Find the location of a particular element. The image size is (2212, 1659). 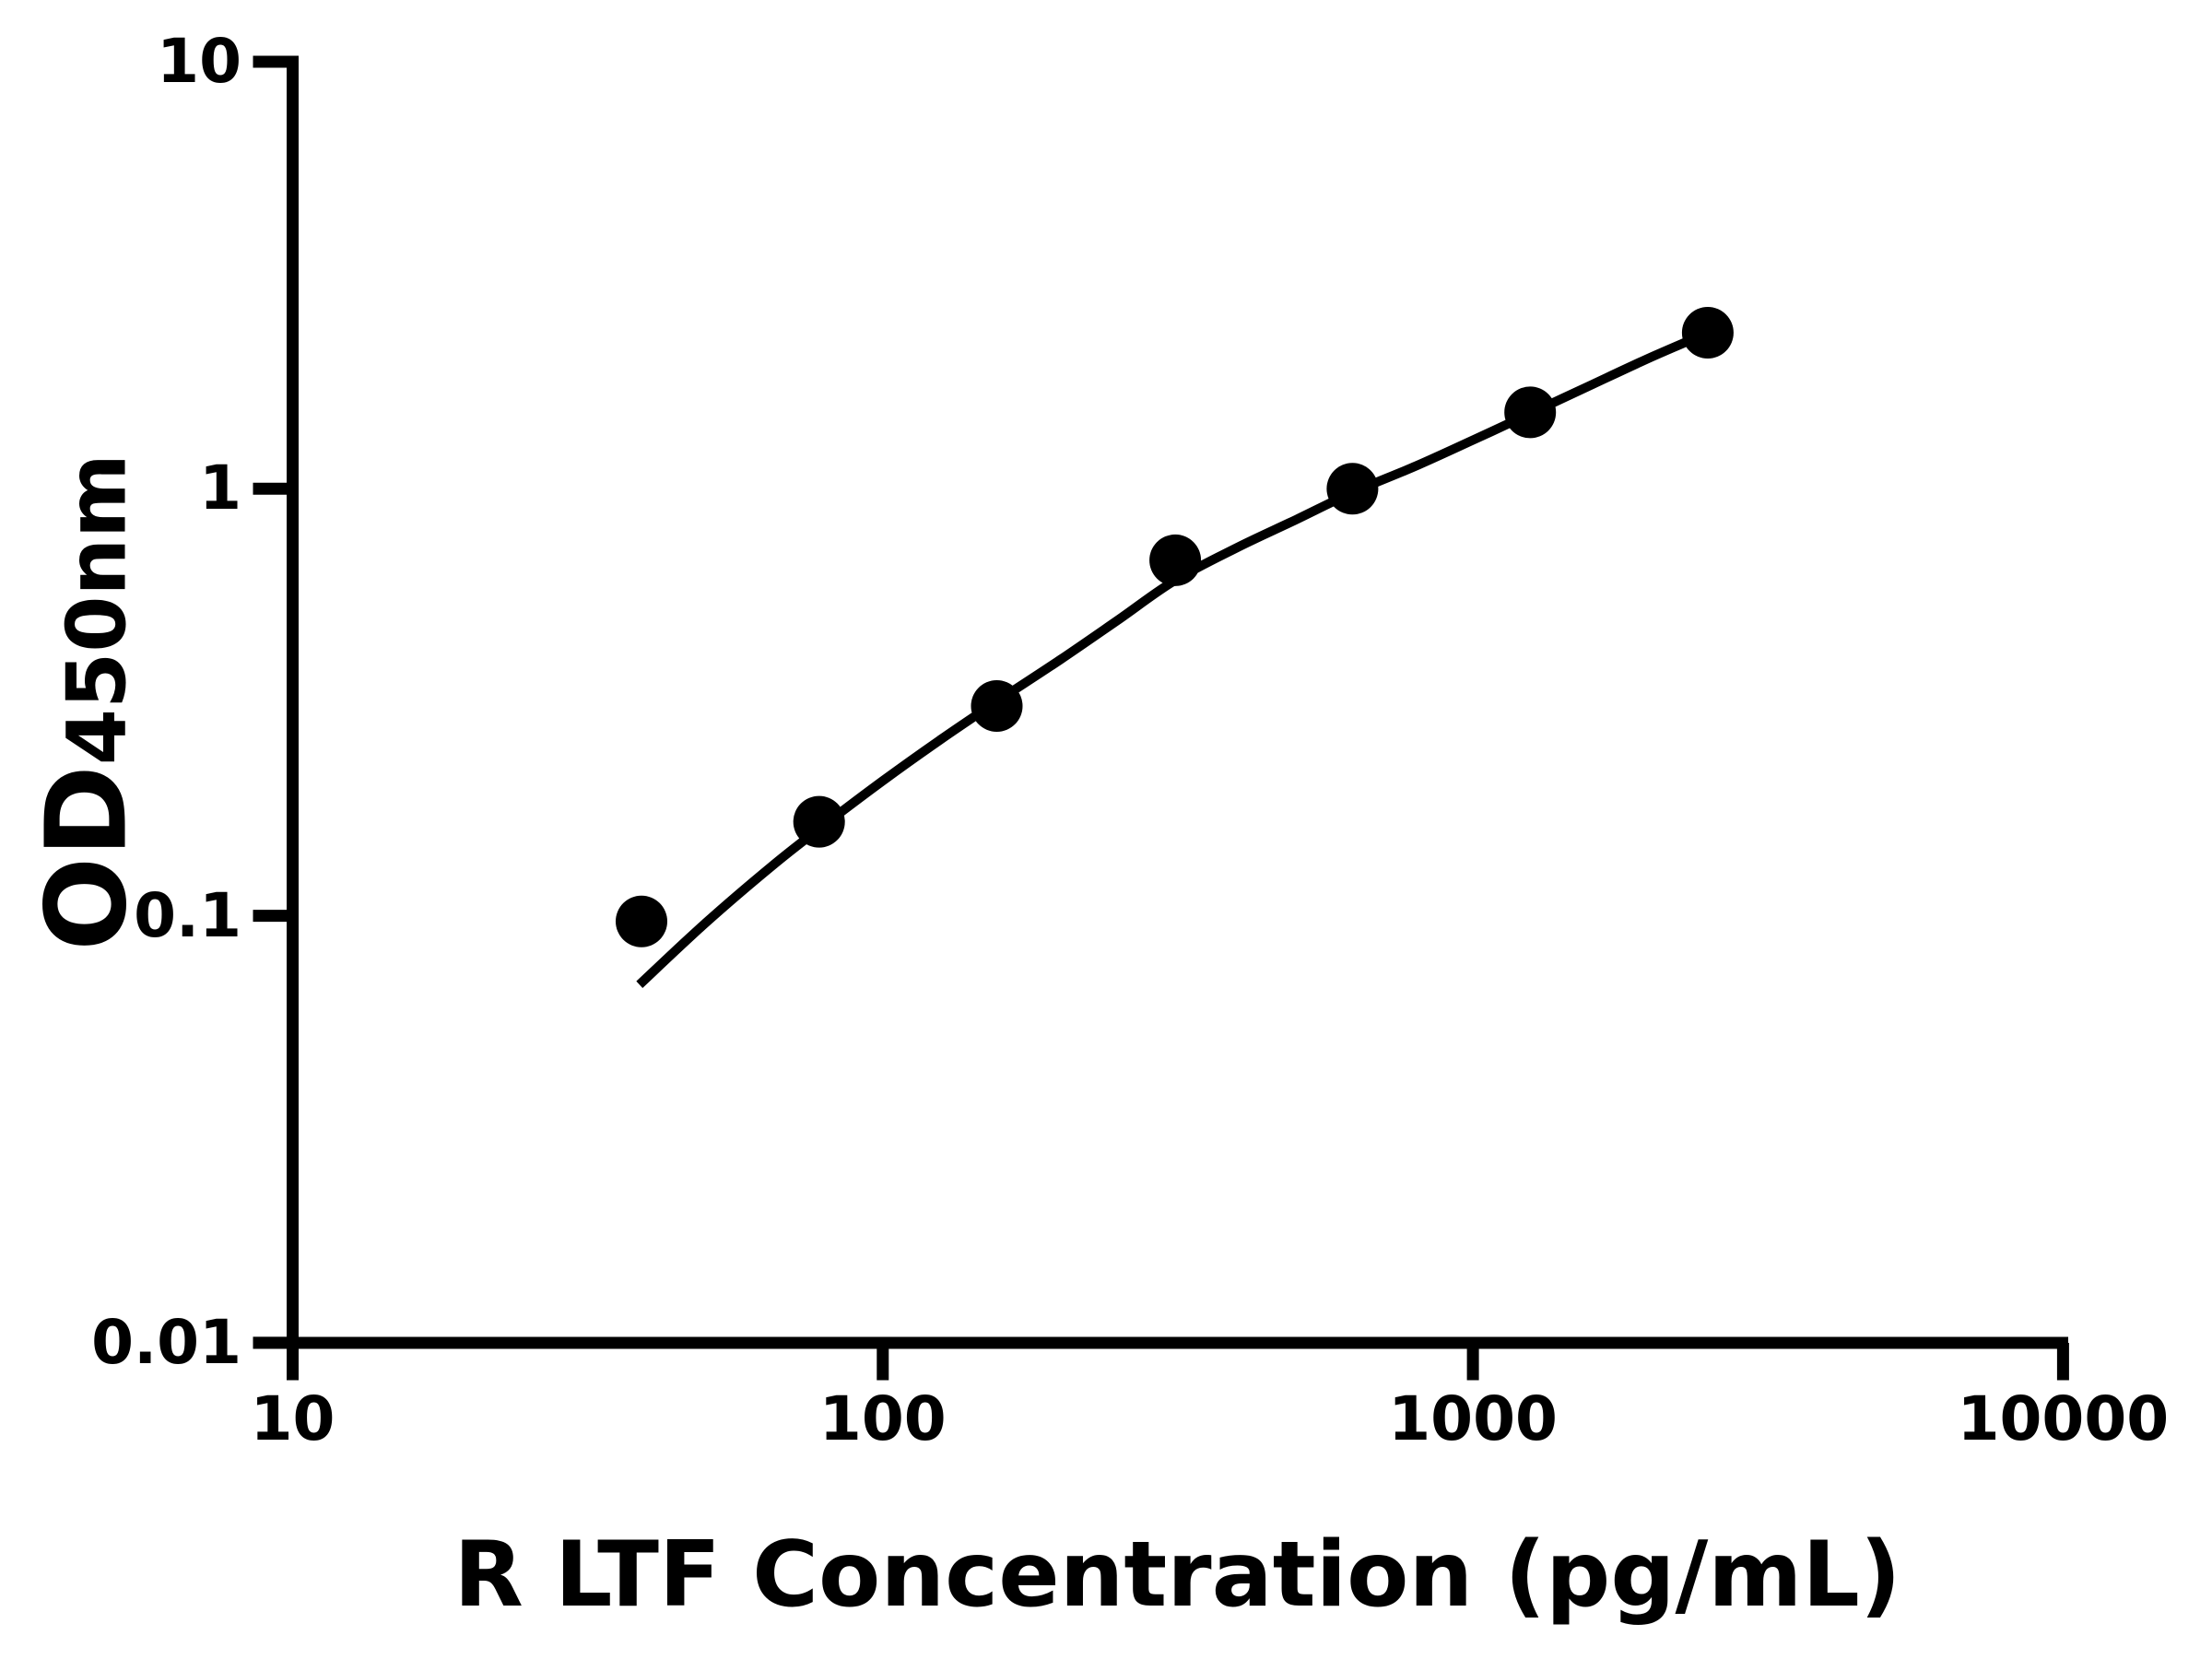

y-axis-title-main: OD is located at coordinates (87, 858).